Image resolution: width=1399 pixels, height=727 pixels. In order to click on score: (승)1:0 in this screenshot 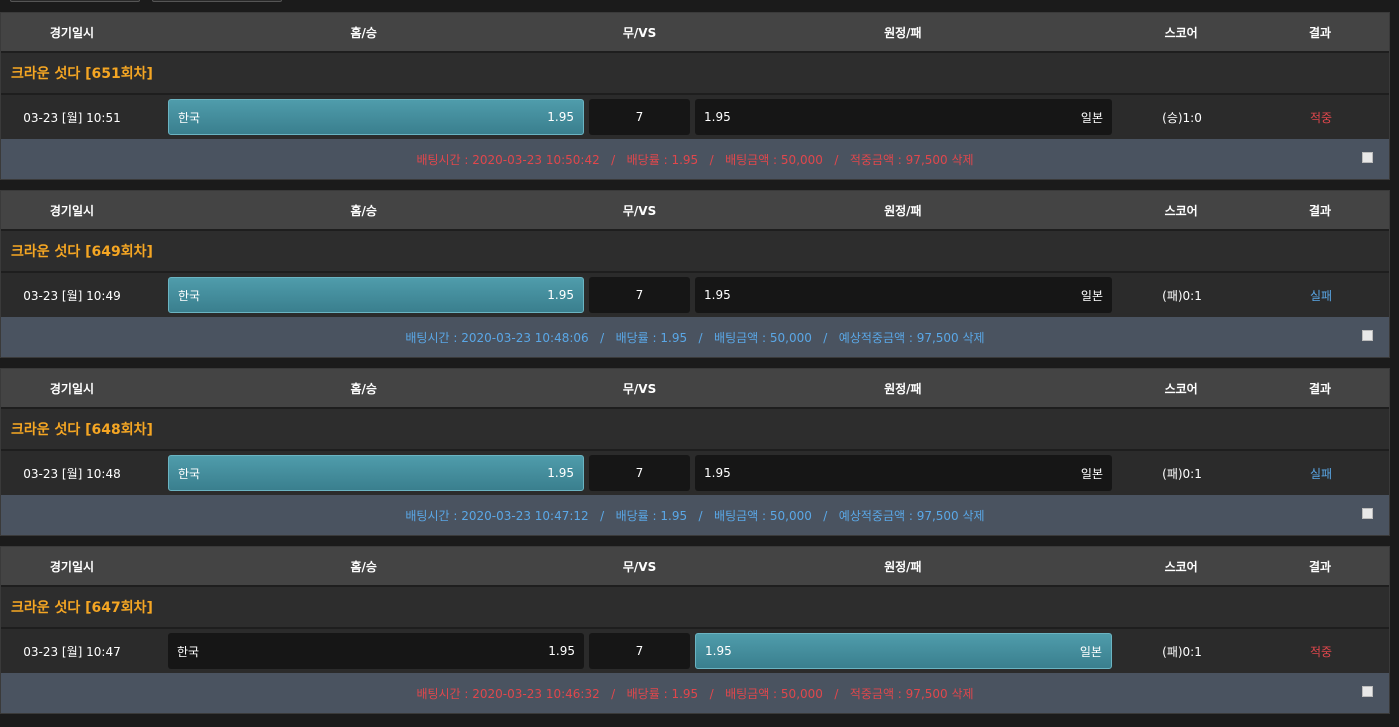, I will do `click(1182, 117)`.